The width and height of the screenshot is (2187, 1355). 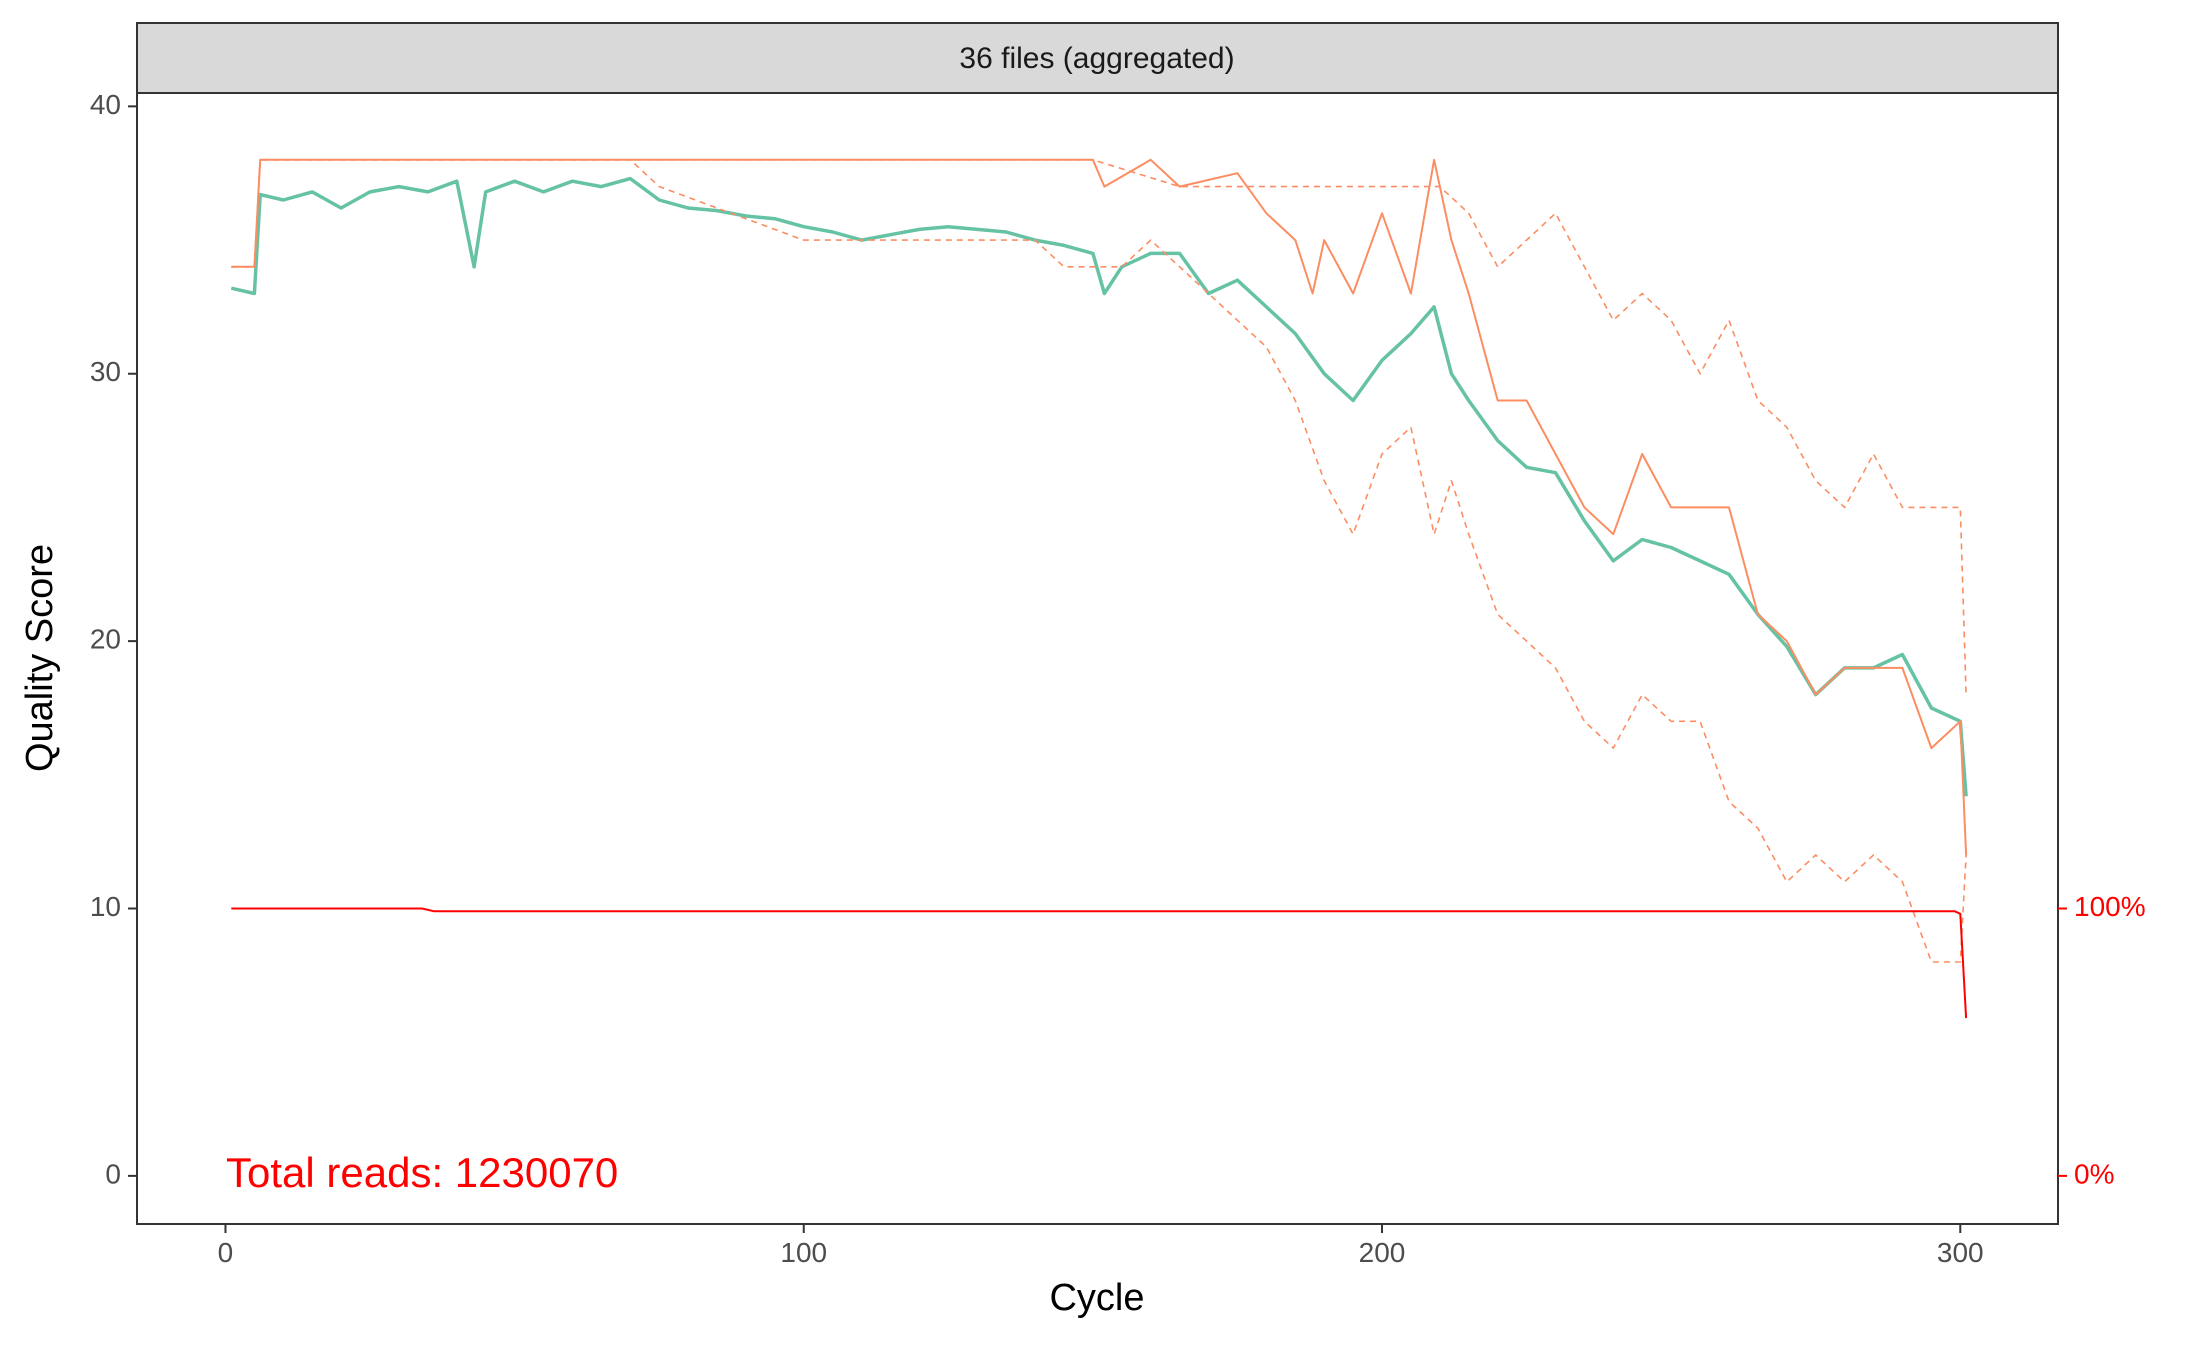 What do you see at coordinates (113, 1173) in the screenshot?
I see `y-tick-label: 0` at bounding box center [113, 1173].